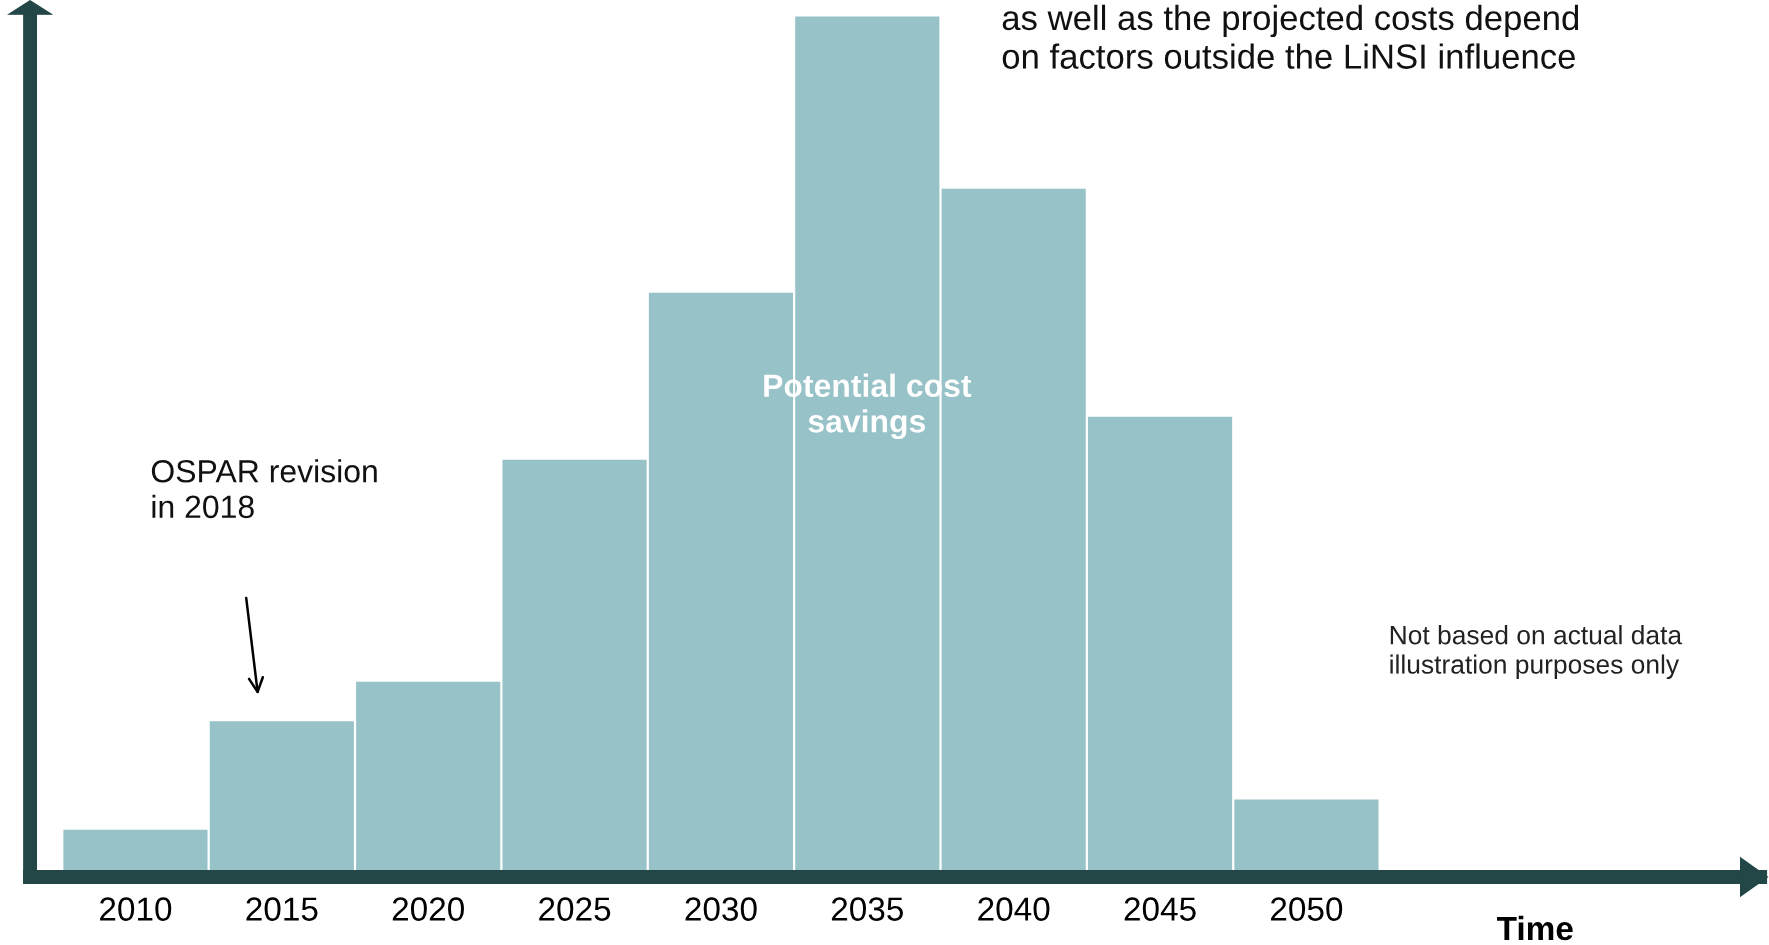  What do you see at coordinates (136, 909) in the screenshot?
I see `x-tick-label: 2010` at bounding box center [136, 909].